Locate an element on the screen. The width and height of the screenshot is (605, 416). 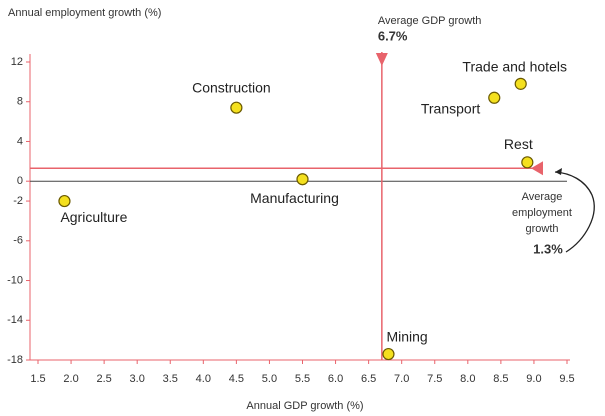
y-tick-label: -6 is located at coordinates (18, 241).